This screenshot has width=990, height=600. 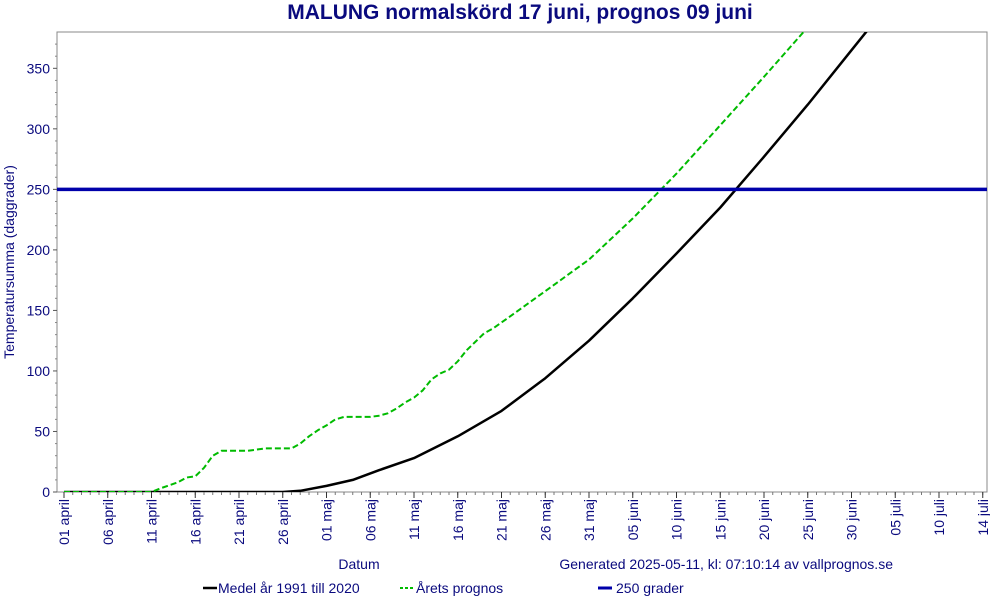 I want to click on x-tick-label: 11 maj, so click(x=414, y=519).